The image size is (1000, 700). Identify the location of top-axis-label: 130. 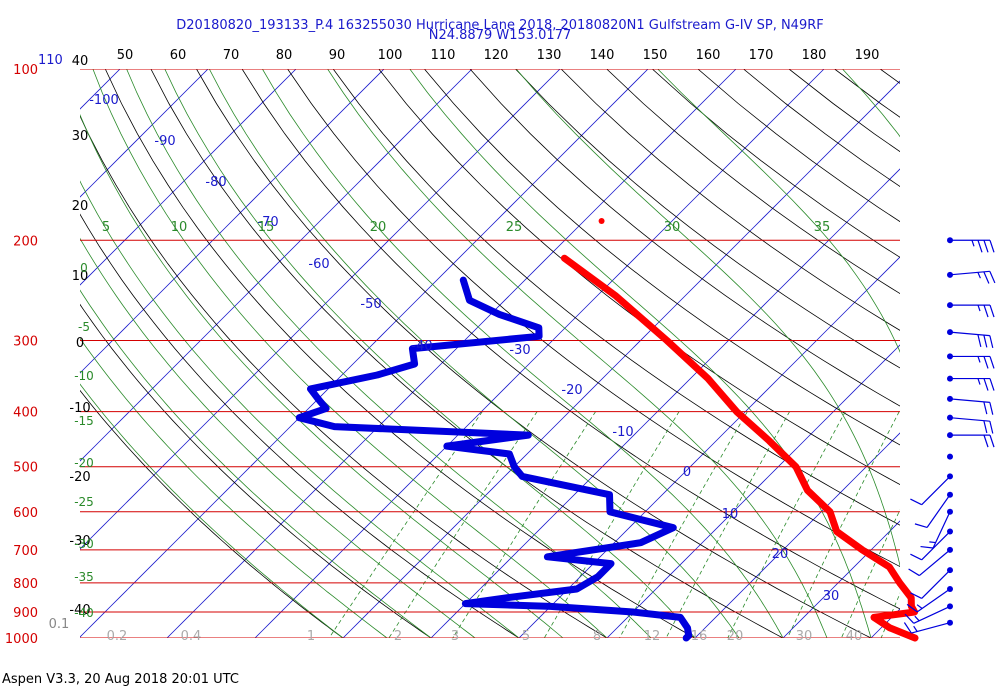
(549, 55).